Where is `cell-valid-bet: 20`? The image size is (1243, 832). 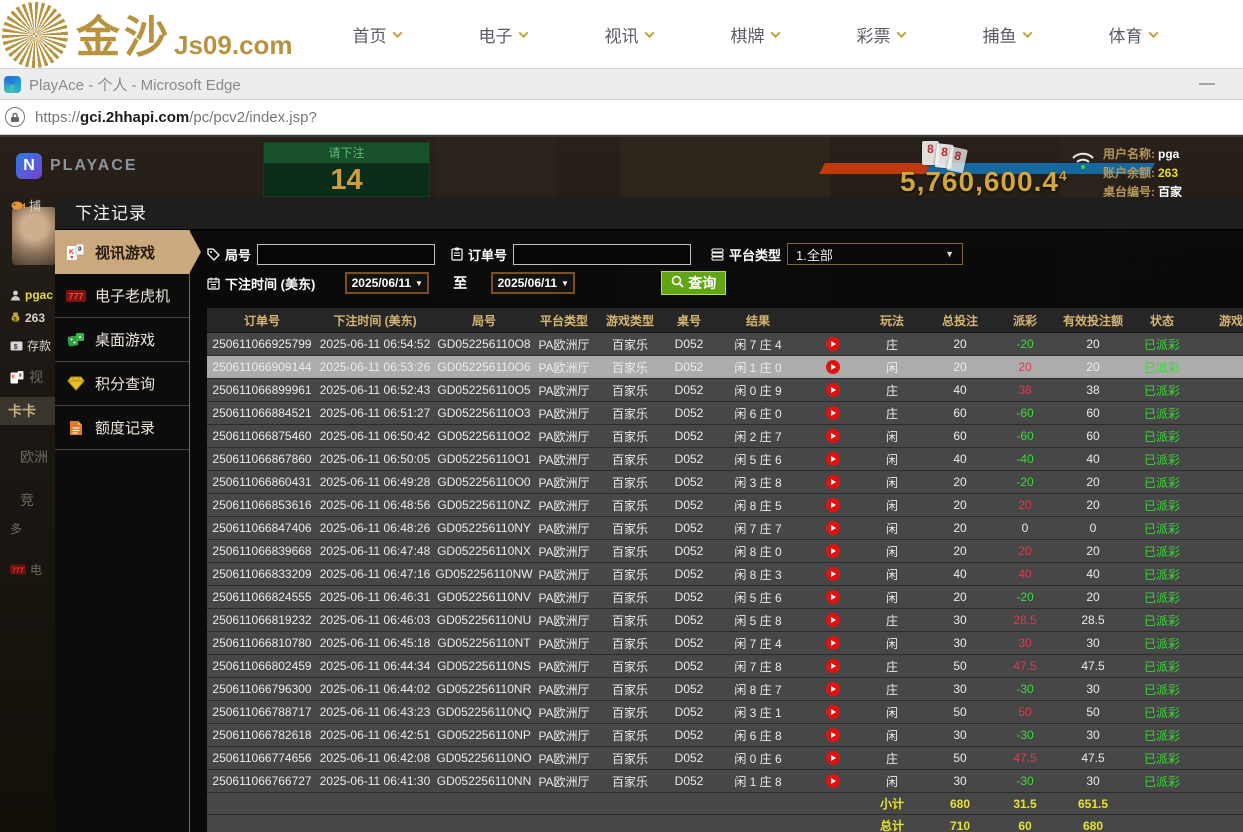
cell-valid-bet: 20 is located at coordinates (1093, 367).